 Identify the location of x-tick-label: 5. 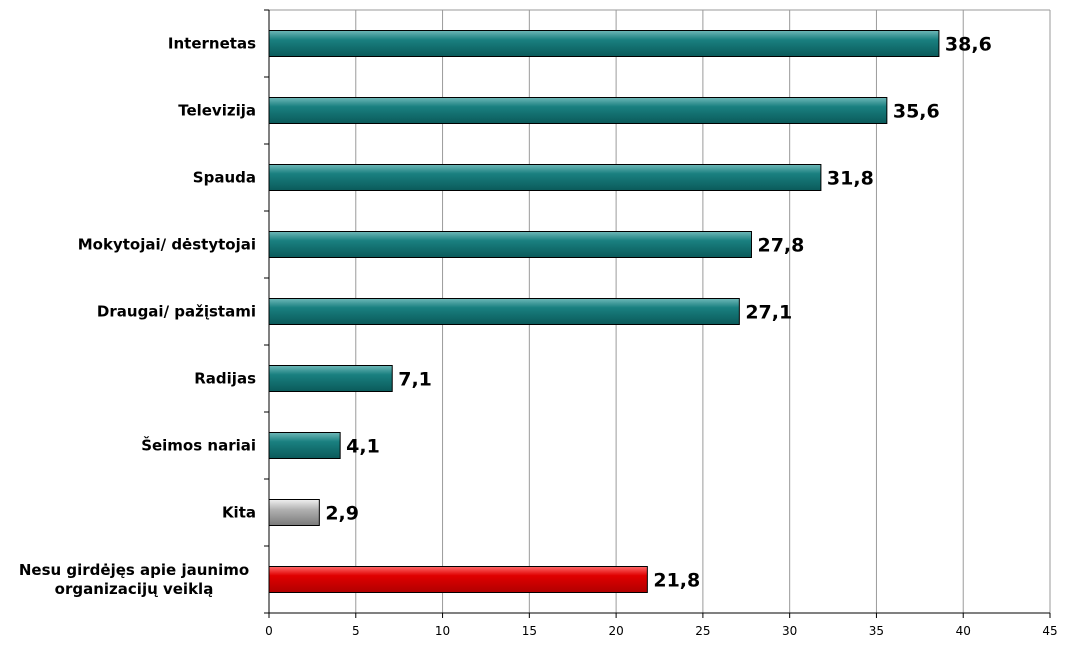
(356, 631).